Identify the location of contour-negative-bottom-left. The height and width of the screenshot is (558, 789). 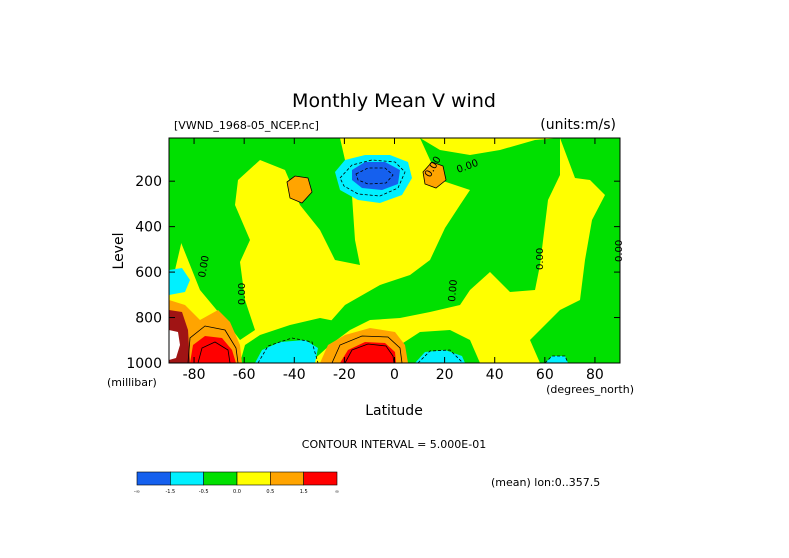
(288, 350).